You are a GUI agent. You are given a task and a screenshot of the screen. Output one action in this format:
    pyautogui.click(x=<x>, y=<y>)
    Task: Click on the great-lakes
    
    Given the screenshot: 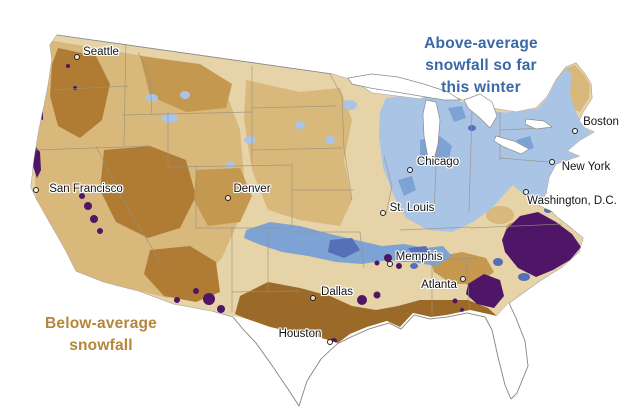 What is the action you would take?
    pyautogui.click(x=450, y=117)
    